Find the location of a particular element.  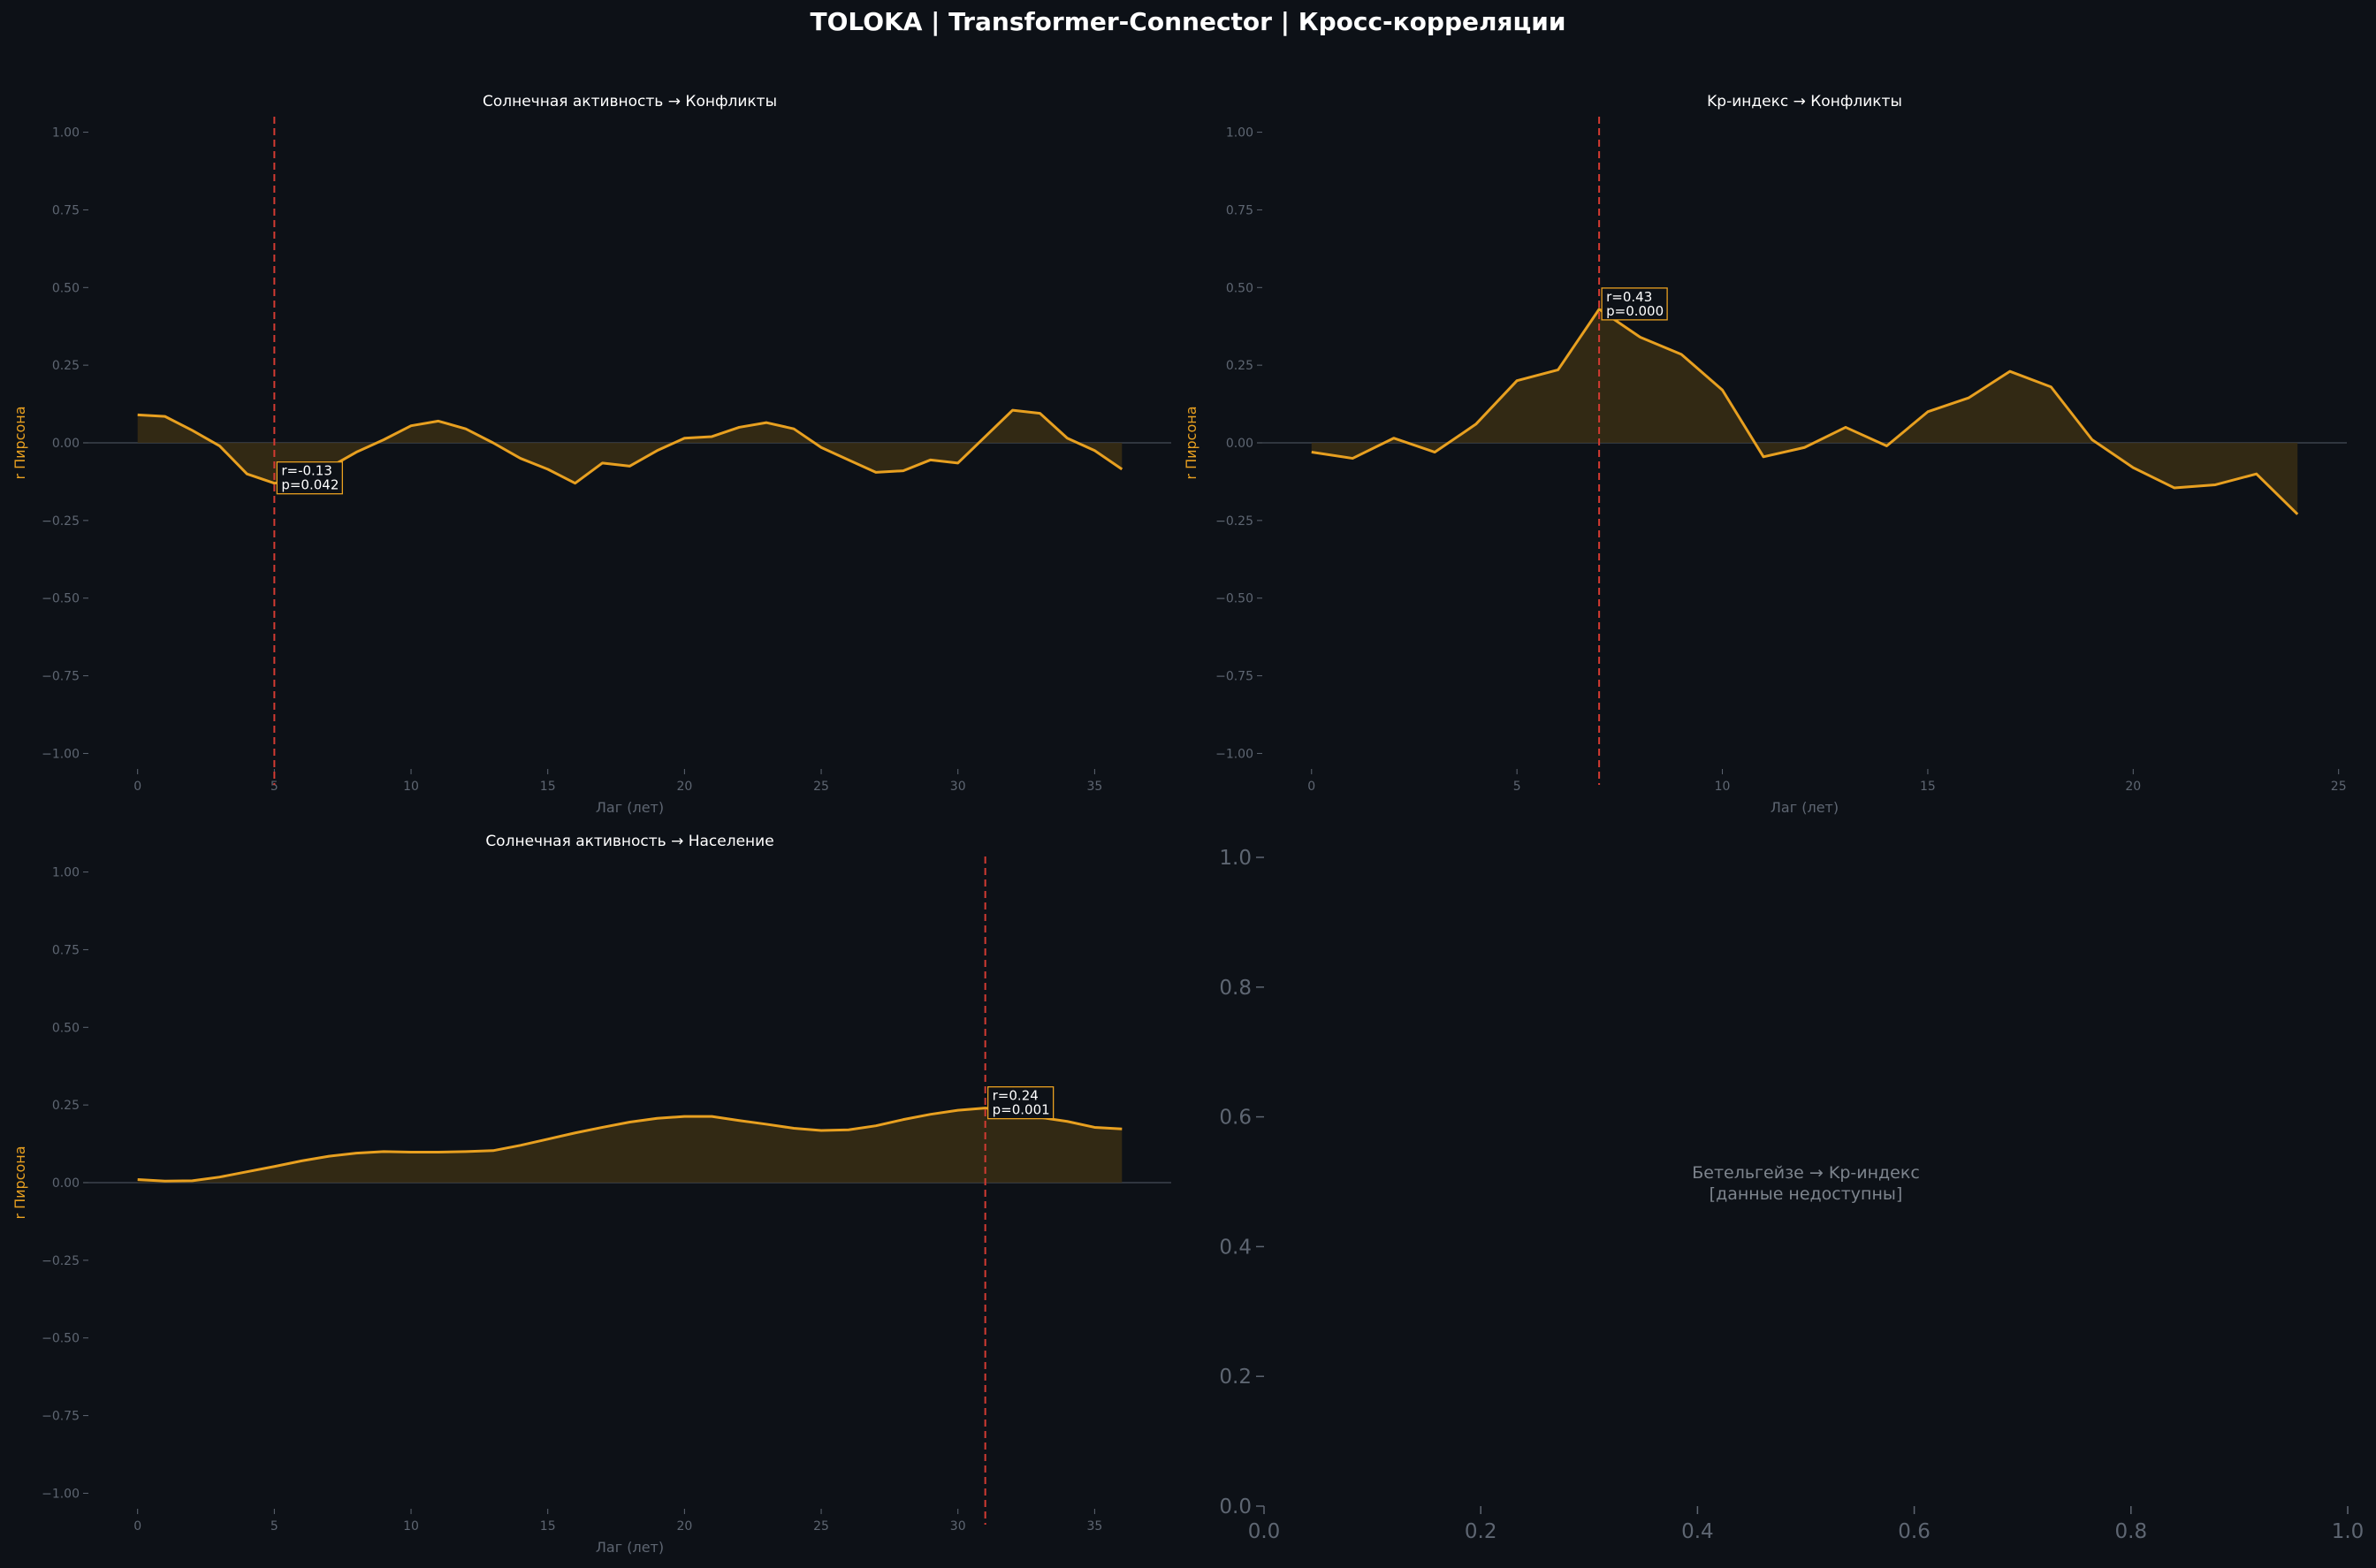

x-tick-label: 1.0 is located at coordinates (2348, 1531).